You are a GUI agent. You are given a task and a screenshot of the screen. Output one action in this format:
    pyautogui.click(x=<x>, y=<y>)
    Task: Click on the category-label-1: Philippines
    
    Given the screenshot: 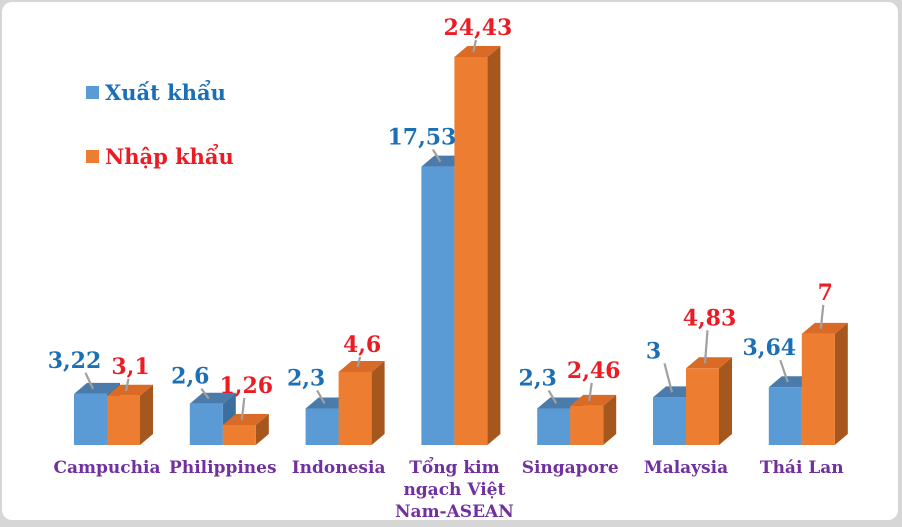 What is the action you would take?
    pyautogui.click(x=223, y=468)
    